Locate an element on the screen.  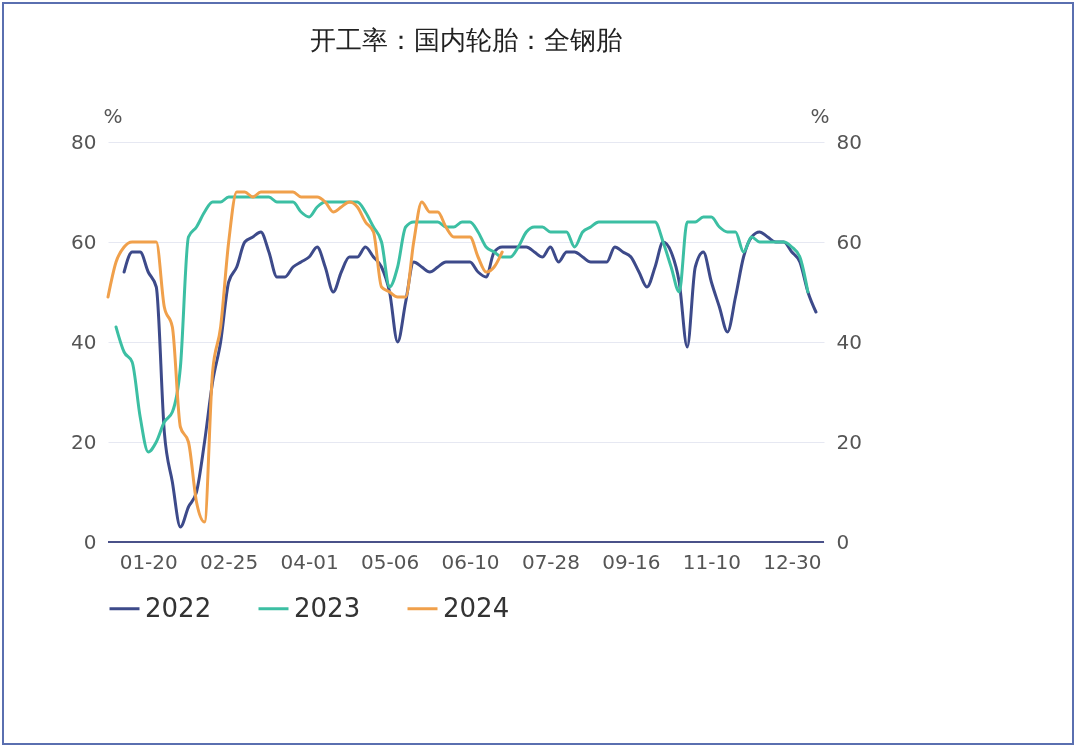
y2-tick-label: 0 is located at coordinates (843, 541).